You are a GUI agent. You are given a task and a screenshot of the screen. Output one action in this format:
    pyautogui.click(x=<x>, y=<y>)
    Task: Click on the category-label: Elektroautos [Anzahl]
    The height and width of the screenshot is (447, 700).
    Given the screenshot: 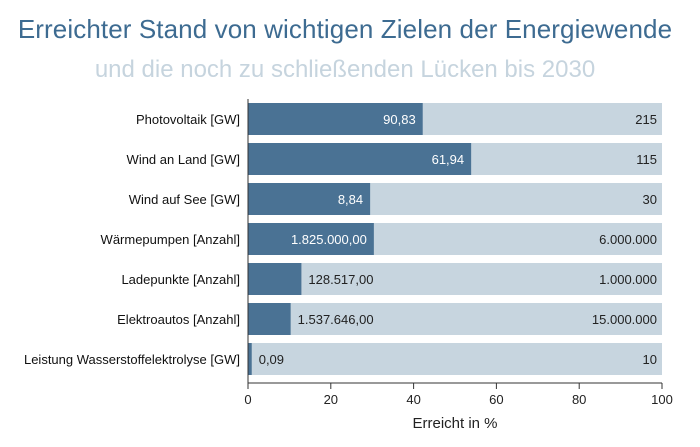 What is the action you would take?
    pyautogui.click(x=178, y=319)
    